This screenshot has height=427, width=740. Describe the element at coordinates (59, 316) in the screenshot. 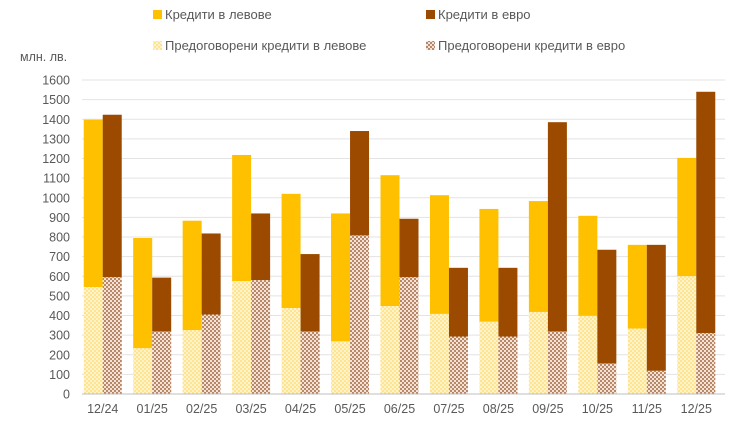

I see `y-tick-label: 400` at that location.